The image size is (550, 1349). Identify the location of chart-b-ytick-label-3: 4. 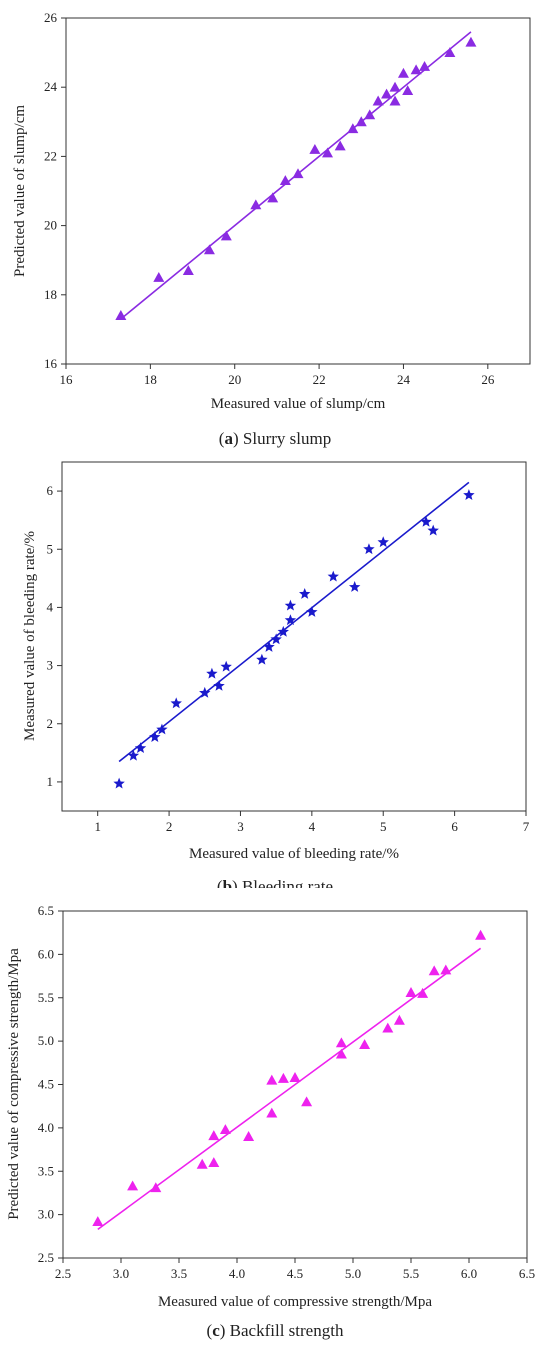
(50, 606).